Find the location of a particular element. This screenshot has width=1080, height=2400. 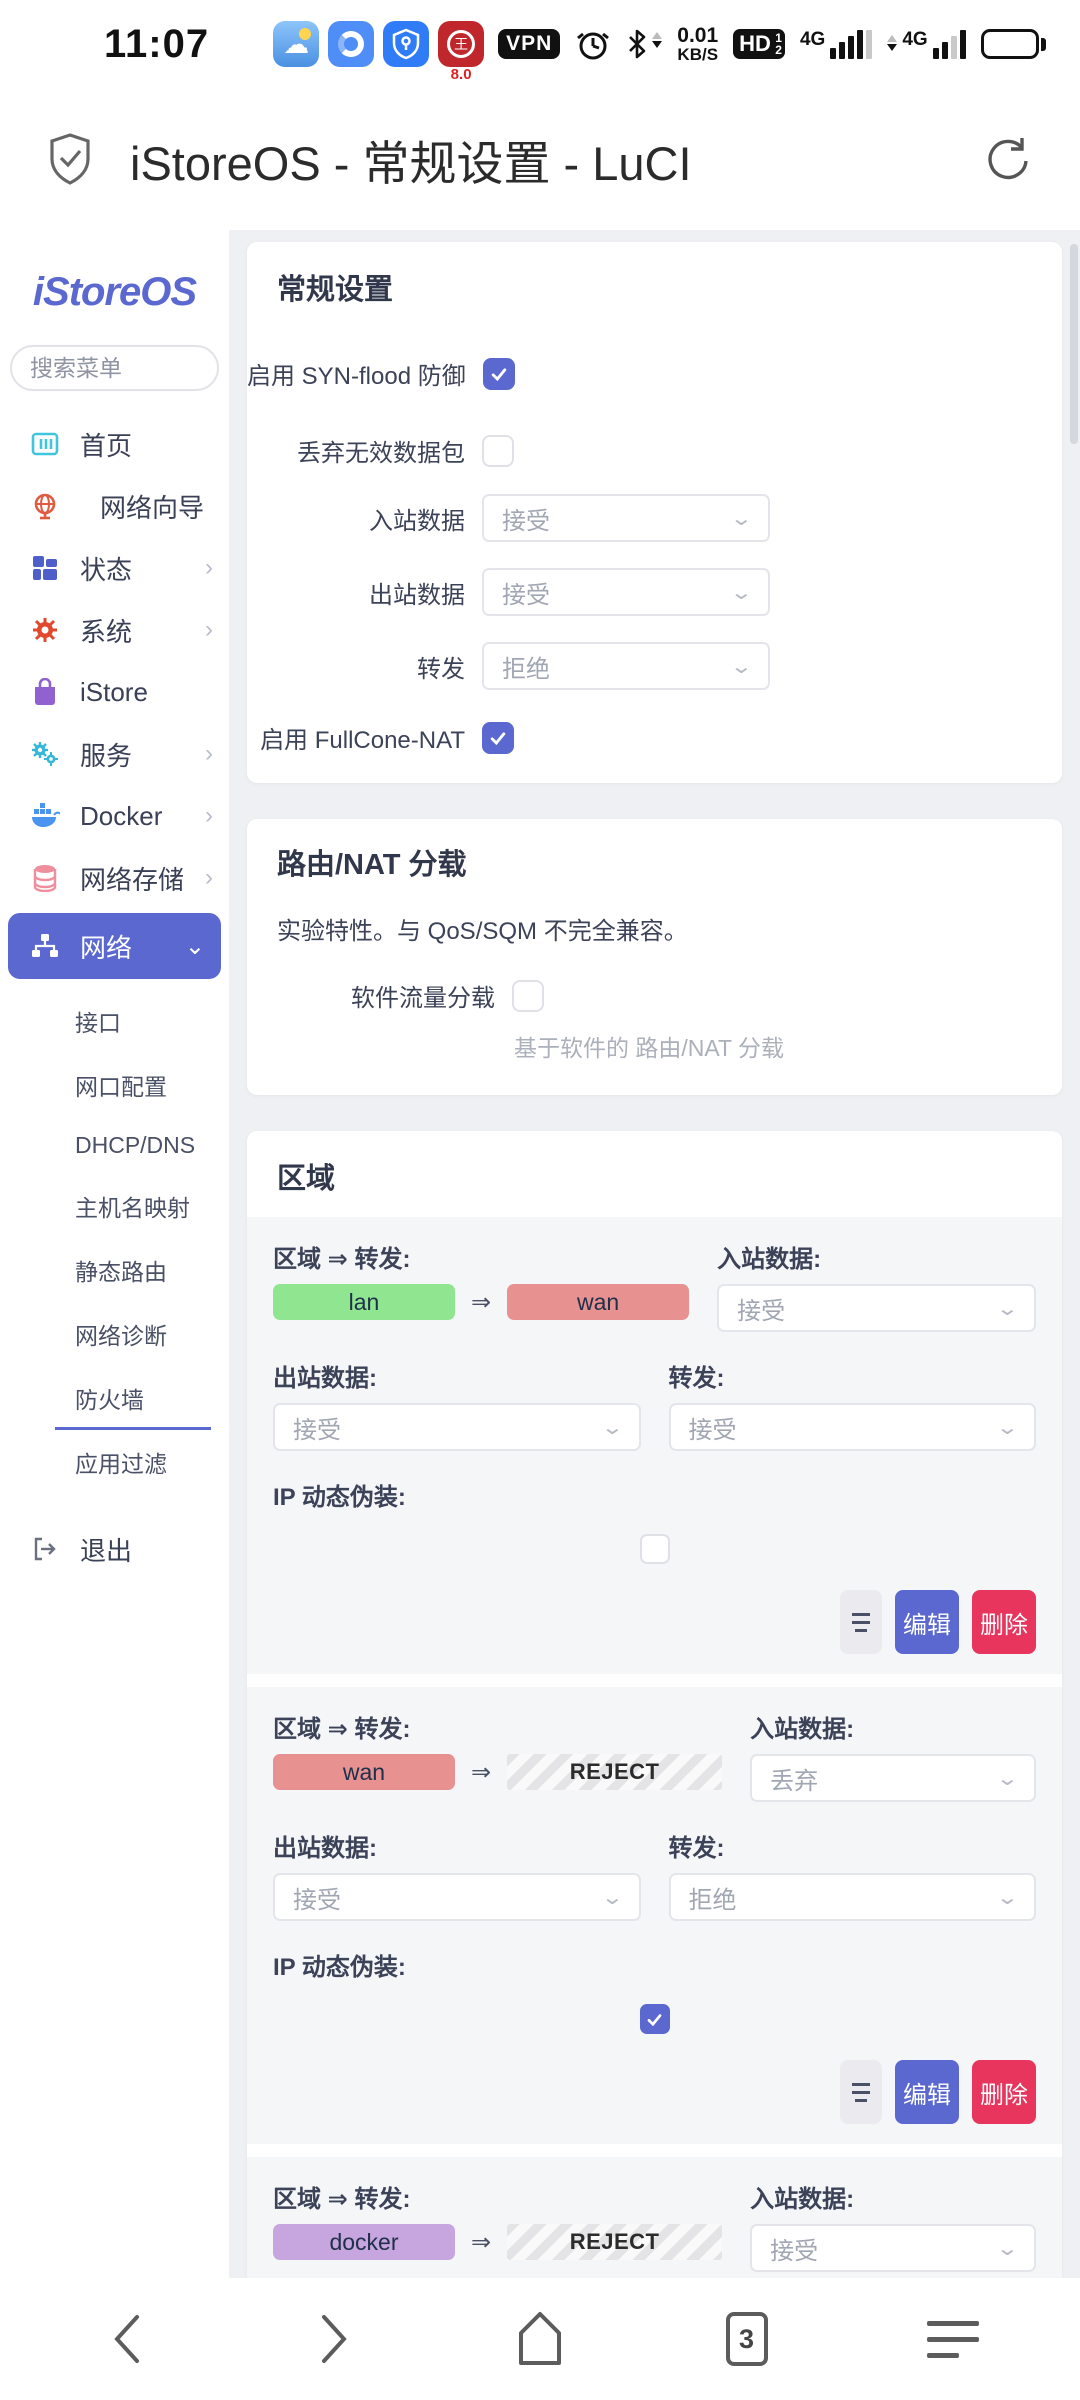

zone-name-badge: lan is located at coordinates (364, 1302).